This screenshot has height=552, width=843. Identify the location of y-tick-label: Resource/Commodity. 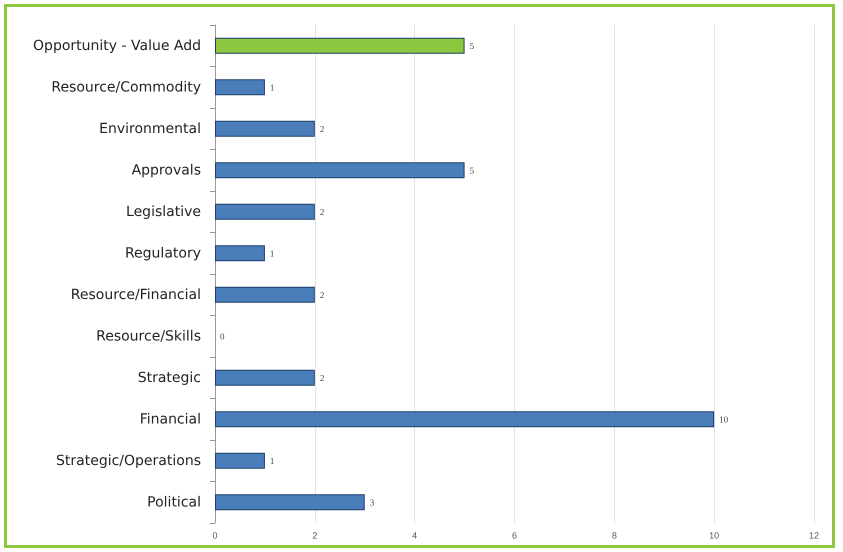
(126, 87).